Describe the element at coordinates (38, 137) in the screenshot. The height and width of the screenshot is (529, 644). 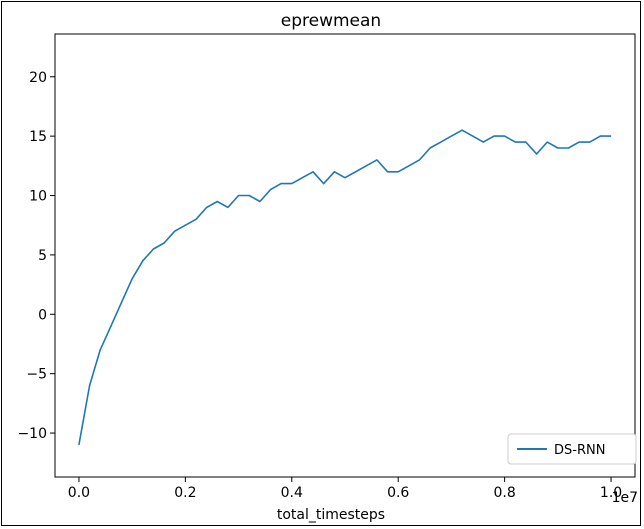
I see `y-tick-label: 15` at that location.